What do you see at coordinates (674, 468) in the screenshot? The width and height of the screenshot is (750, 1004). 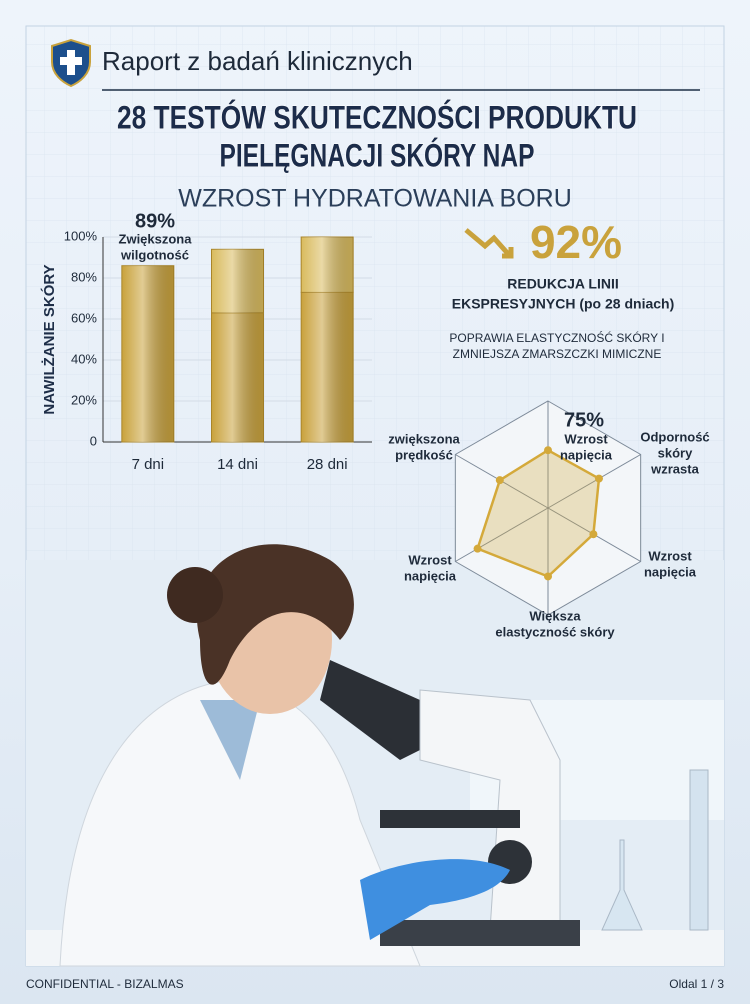 I see `radar-label: wzrasta` at bounding box center [674, 468].